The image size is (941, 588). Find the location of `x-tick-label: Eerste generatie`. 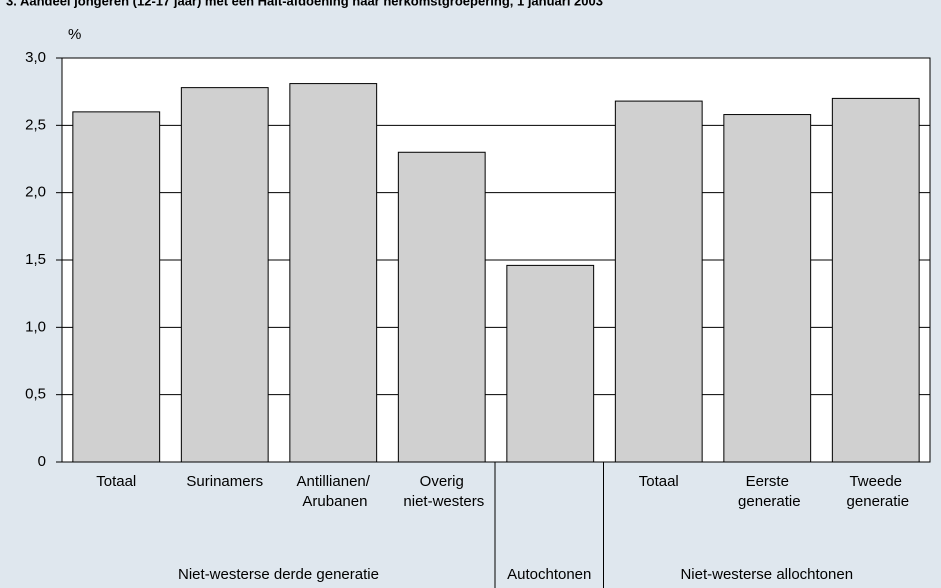

x-tick-label: Eerste generatie is located at coordinates (767, 491).